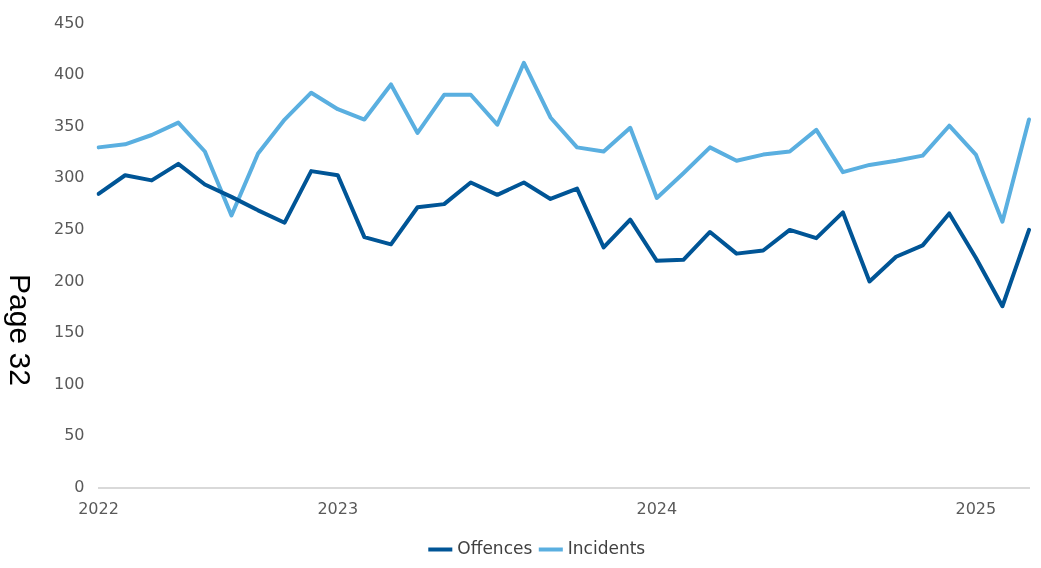 This screenshot has width=1041, height=568. What do you see at coordinates (69, 74) in the screenshot?
I see `y-tick-label: 400` at bounding box center [69, 74].